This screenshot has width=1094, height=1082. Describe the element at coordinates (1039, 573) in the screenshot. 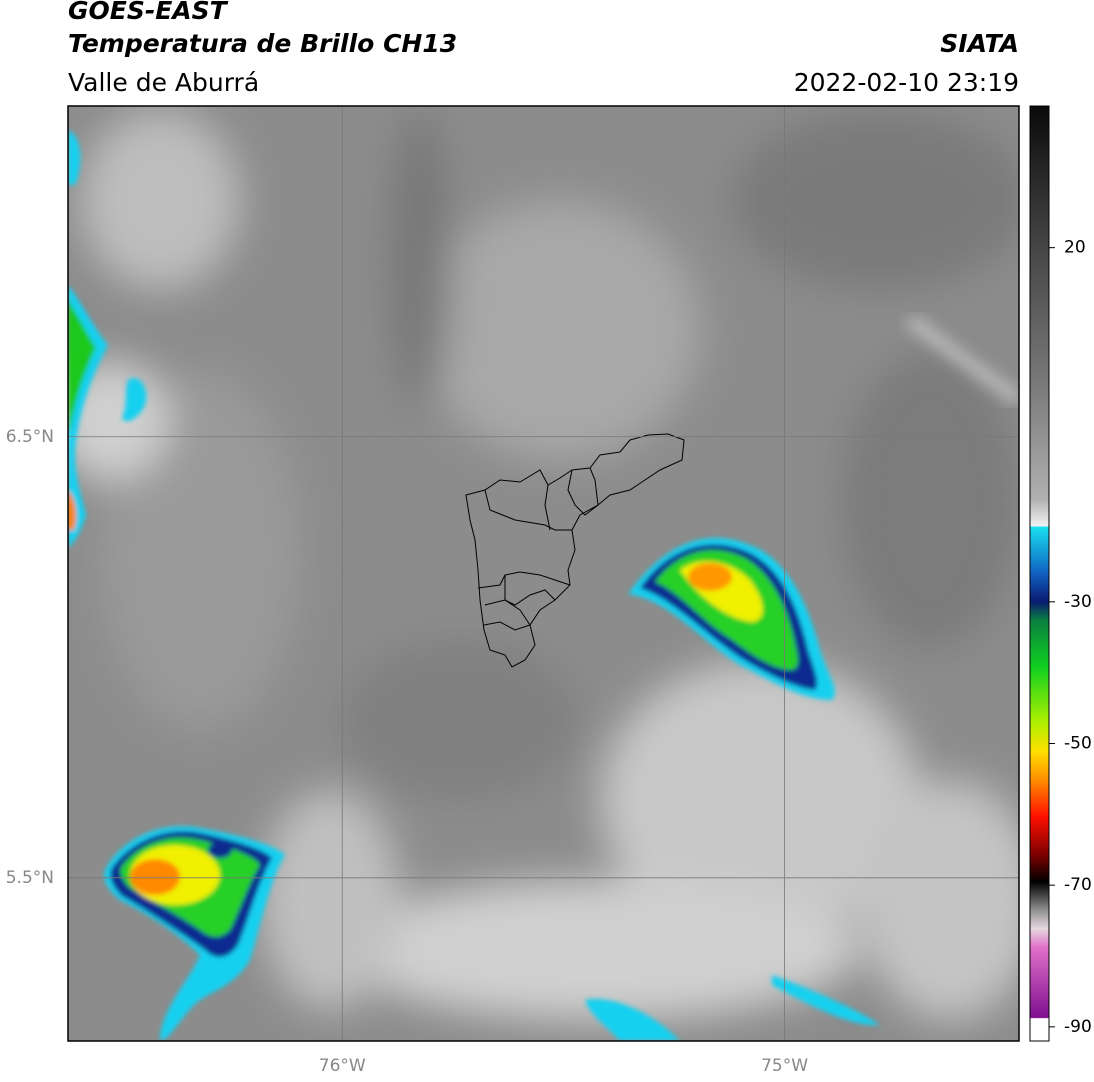

I see `colorbar` at that location.